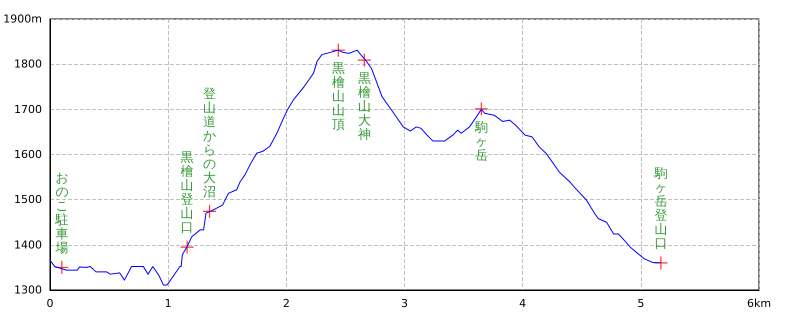 The height and width of the screenshot is (320, 800). I want to click on x-tick-label: 6km, so click(759, 303).